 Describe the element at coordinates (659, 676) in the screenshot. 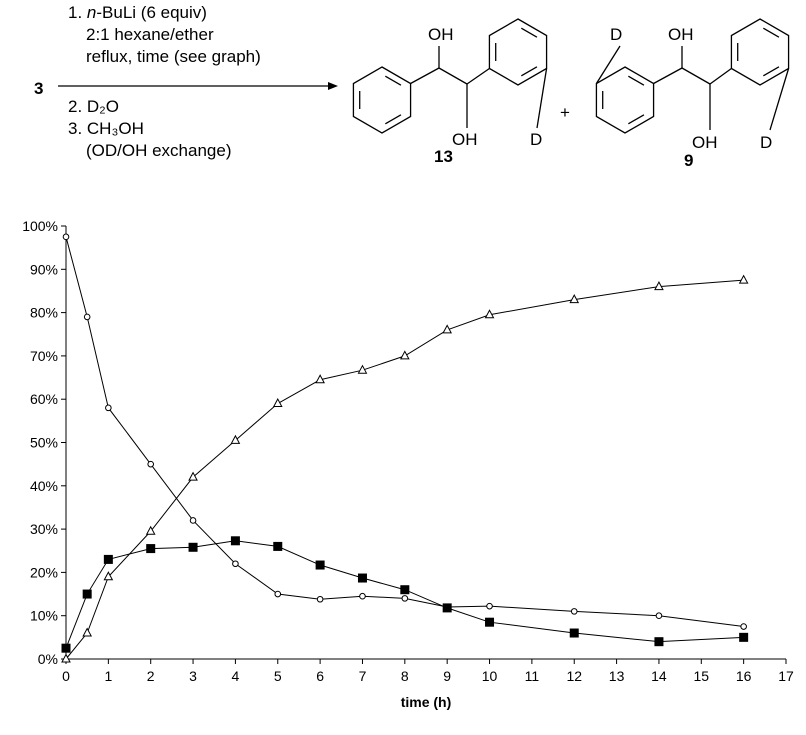

I see `x-tick-label: 14` at that location.